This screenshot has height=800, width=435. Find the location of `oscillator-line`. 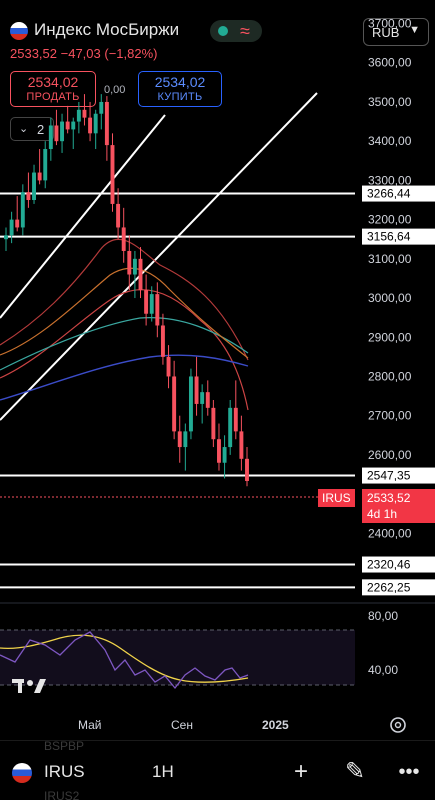

oscillator-line is located at coordinates (124, 660).